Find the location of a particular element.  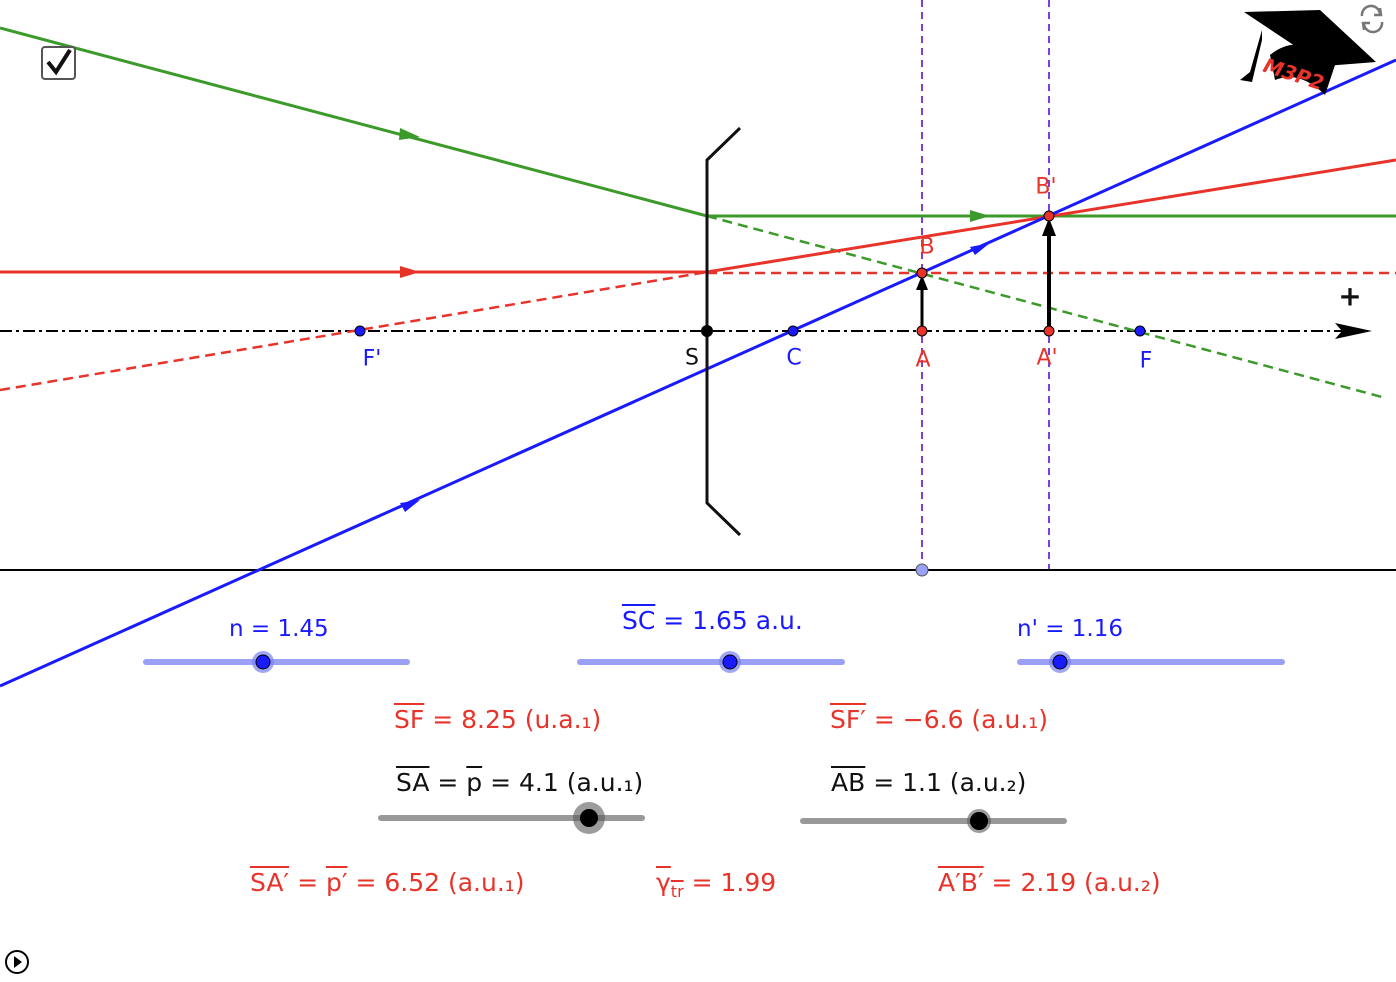

gamma-sub: tr is located at coordinates (677, 891).